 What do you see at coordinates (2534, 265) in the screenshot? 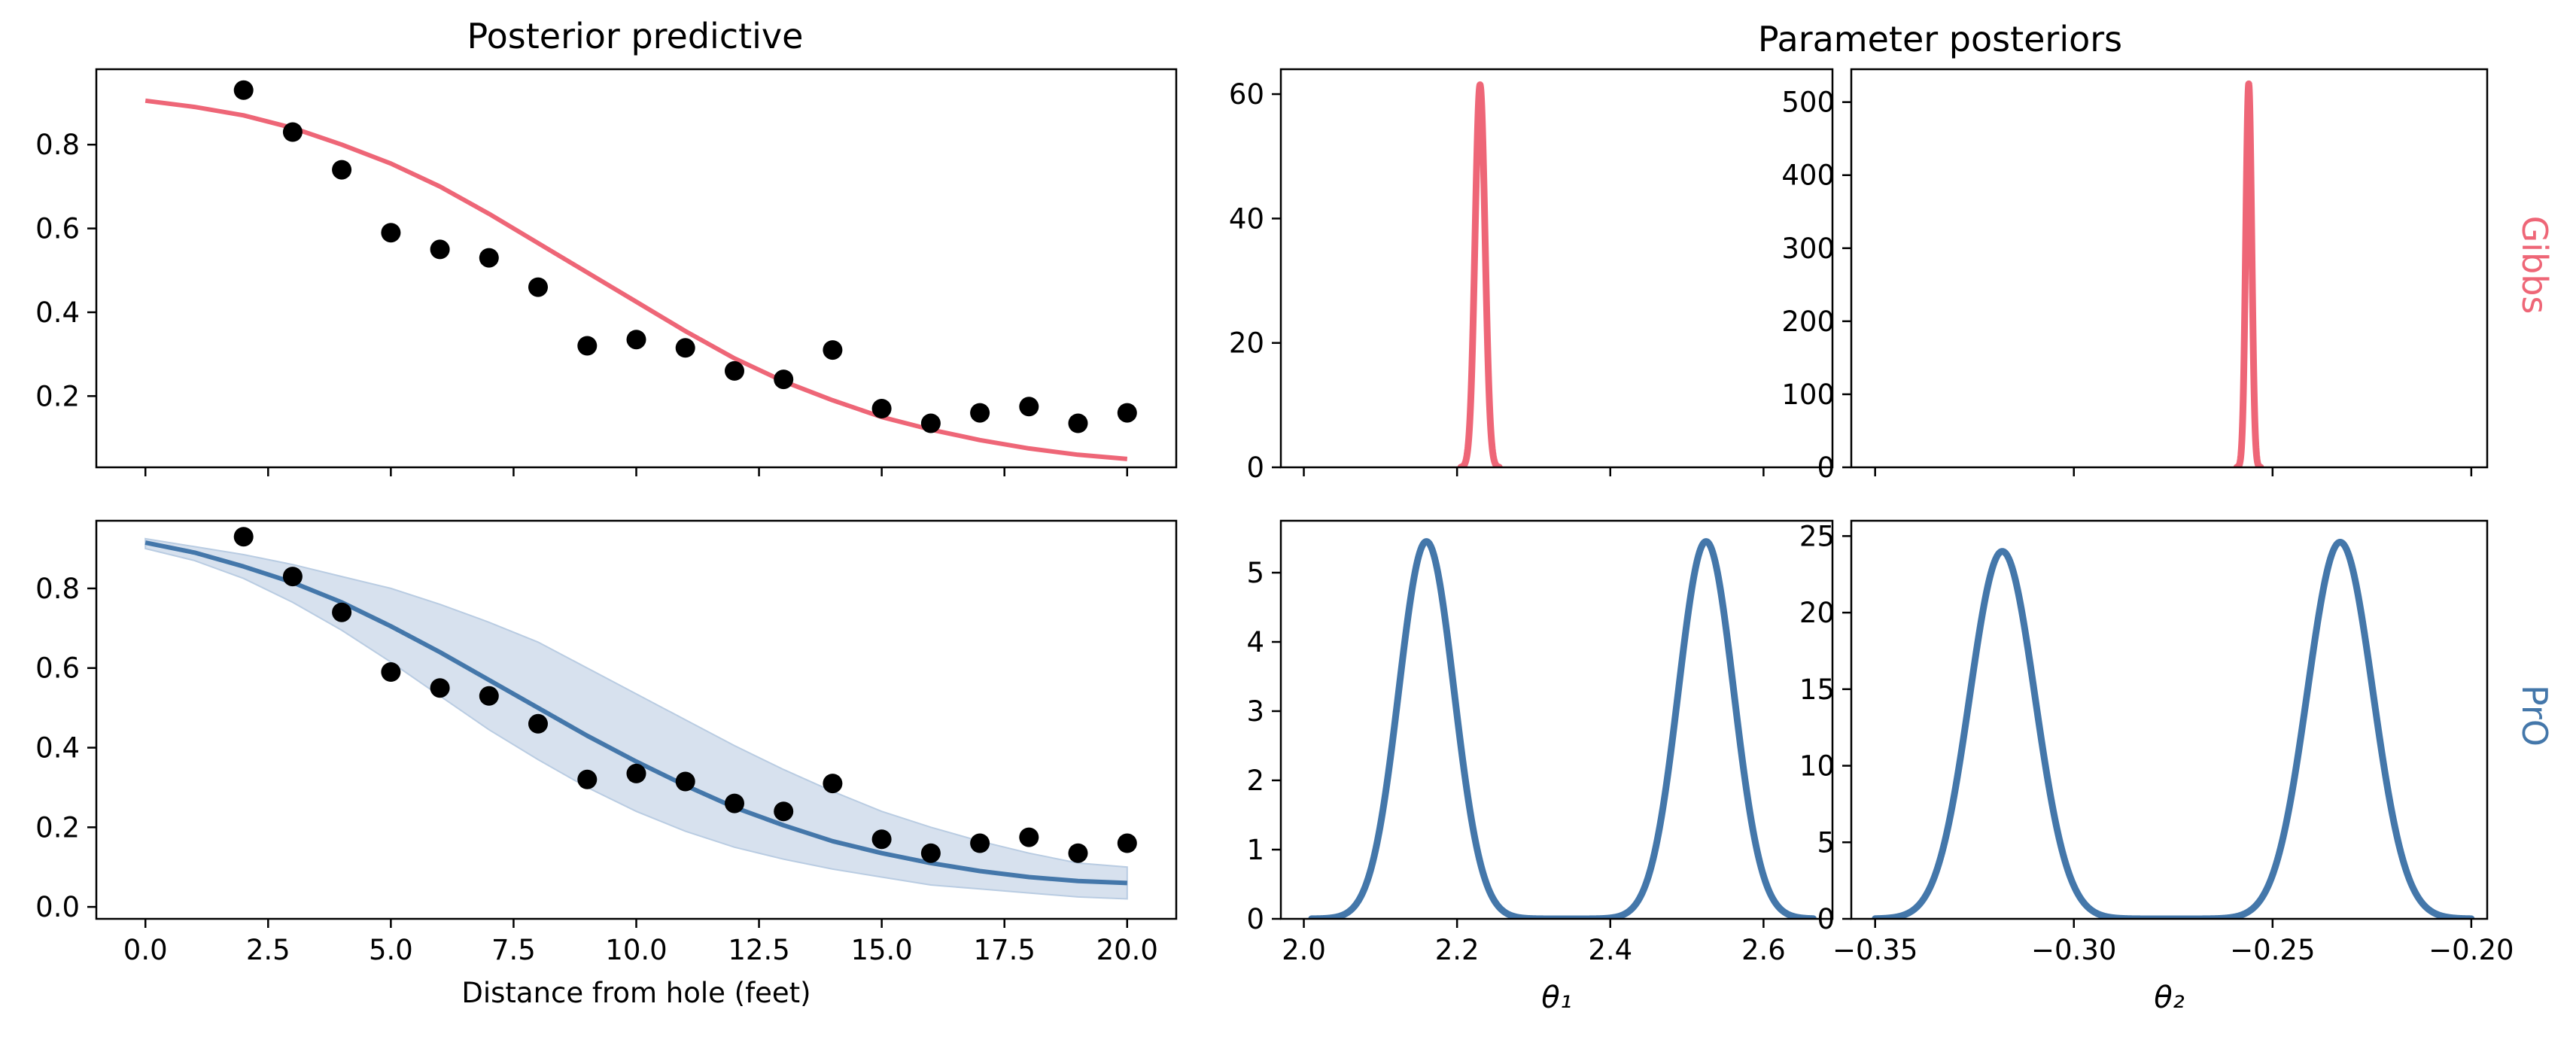
I see `row-label-gibbs: Gibbs` at bounding box center [2534, 265].